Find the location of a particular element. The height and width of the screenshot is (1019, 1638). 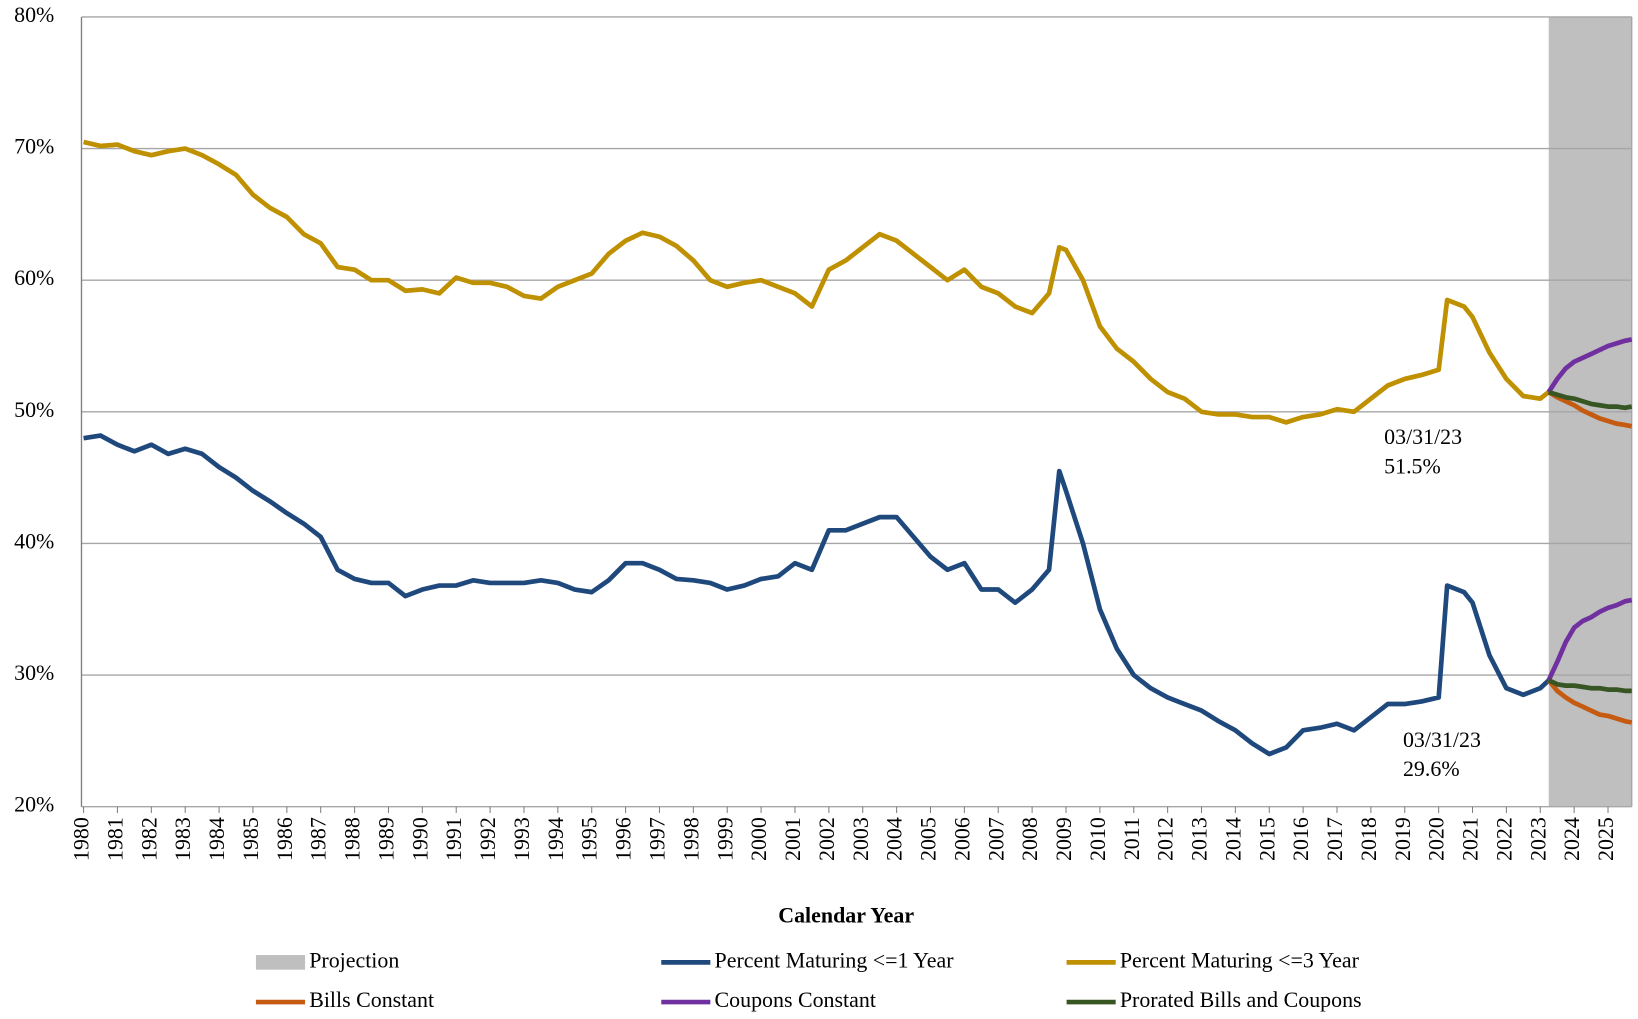

x-tick-label: 1983 is located at coordinates (182, 839).